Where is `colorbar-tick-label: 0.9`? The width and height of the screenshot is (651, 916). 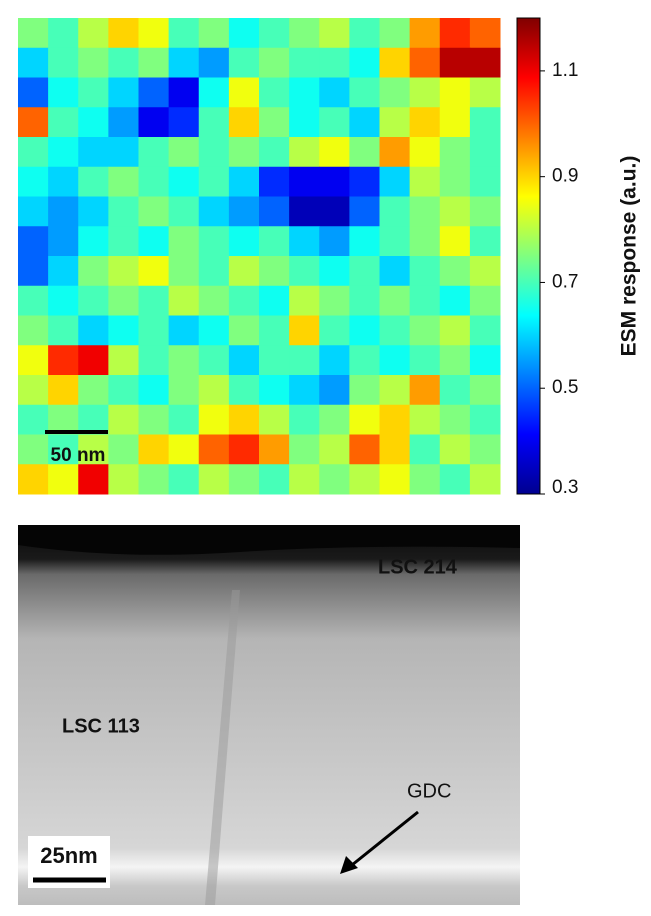
colorbar-tick-label: 0.9 is located at coordinates (565, 176).